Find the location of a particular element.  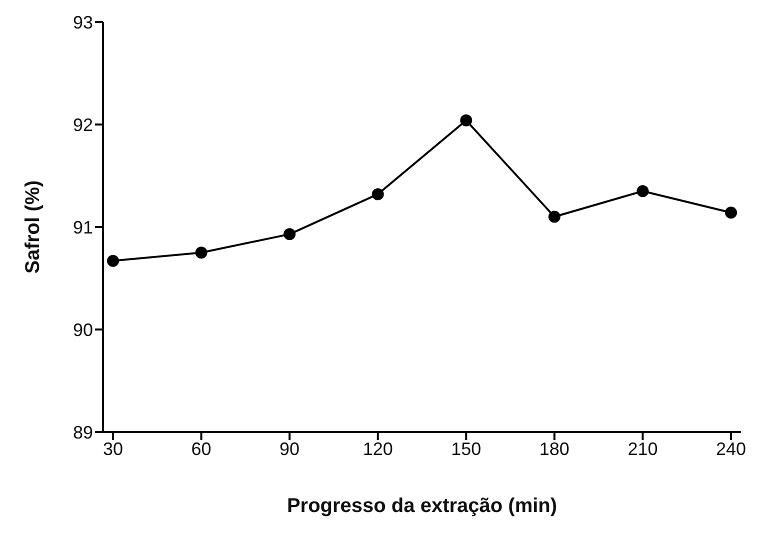

x-tick-label: 60 is located at coordinates (201, 448).